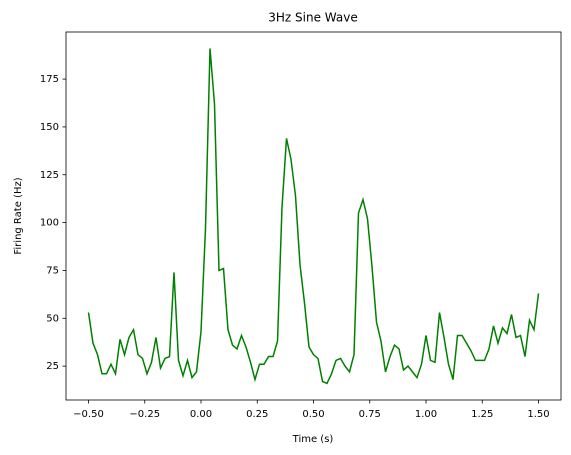 Image resolution: width=571 pixels, height=455 pixels. I want to click on x-tick-label: 0.00, so click(201, 414).